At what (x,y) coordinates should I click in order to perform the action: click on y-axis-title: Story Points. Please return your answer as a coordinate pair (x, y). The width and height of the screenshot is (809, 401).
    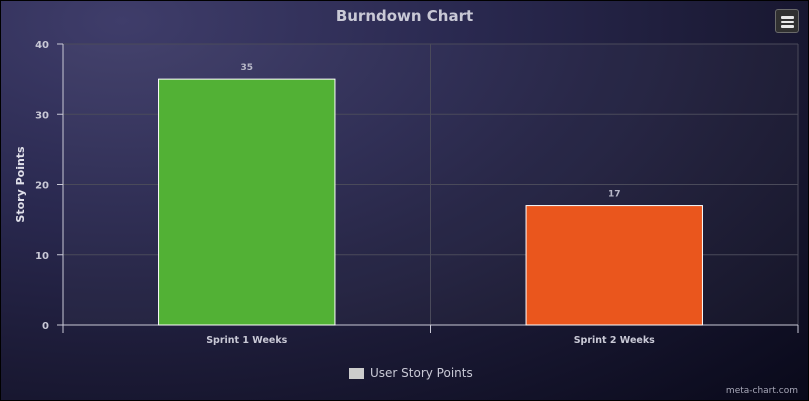
    Looking at the image, I should click on (20, 184).